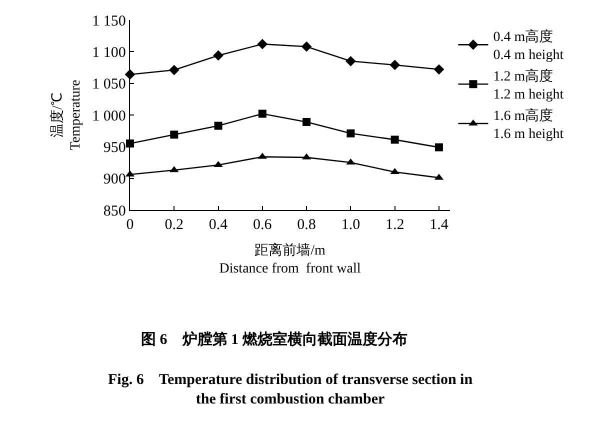 This screenshot has height=427, width=600. I want to click on x-tick-label: 0.4, so click(218, 225).